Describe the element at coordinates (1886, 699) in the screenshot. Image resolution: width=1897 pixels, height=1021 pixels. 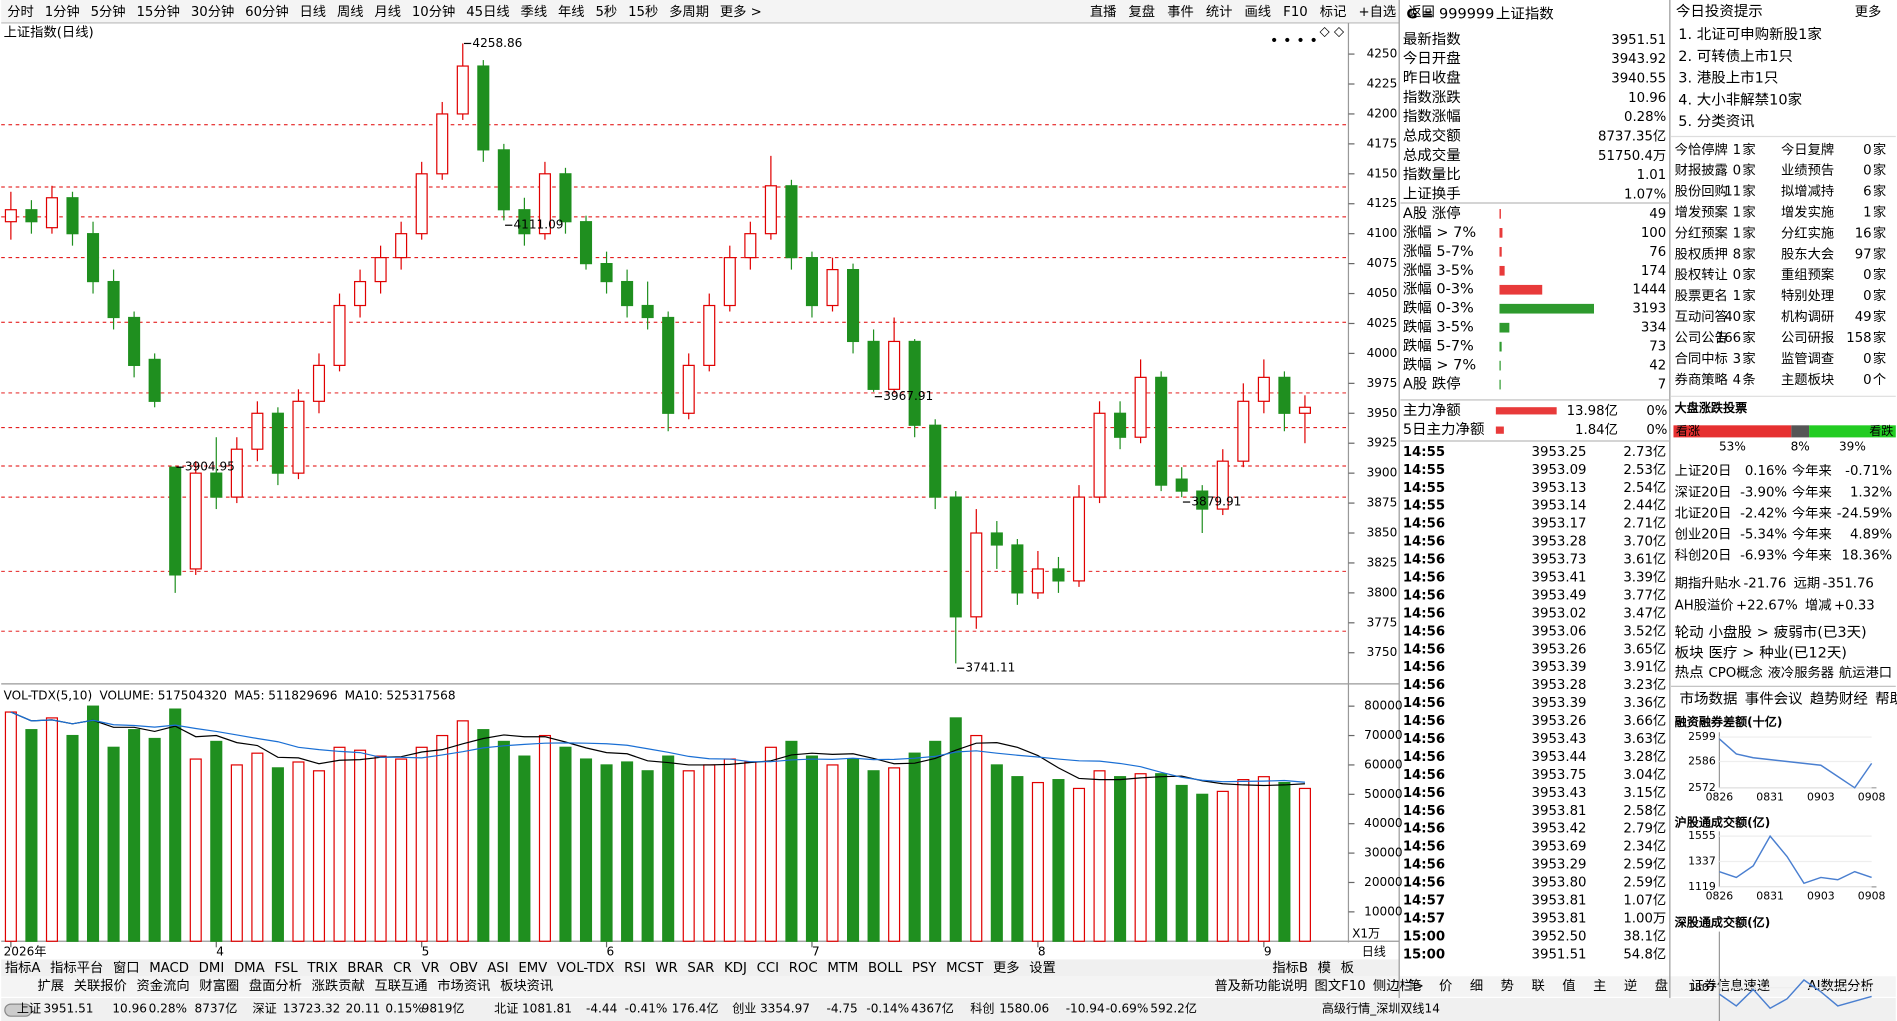
I see `info-tab: 帮助` at that location.